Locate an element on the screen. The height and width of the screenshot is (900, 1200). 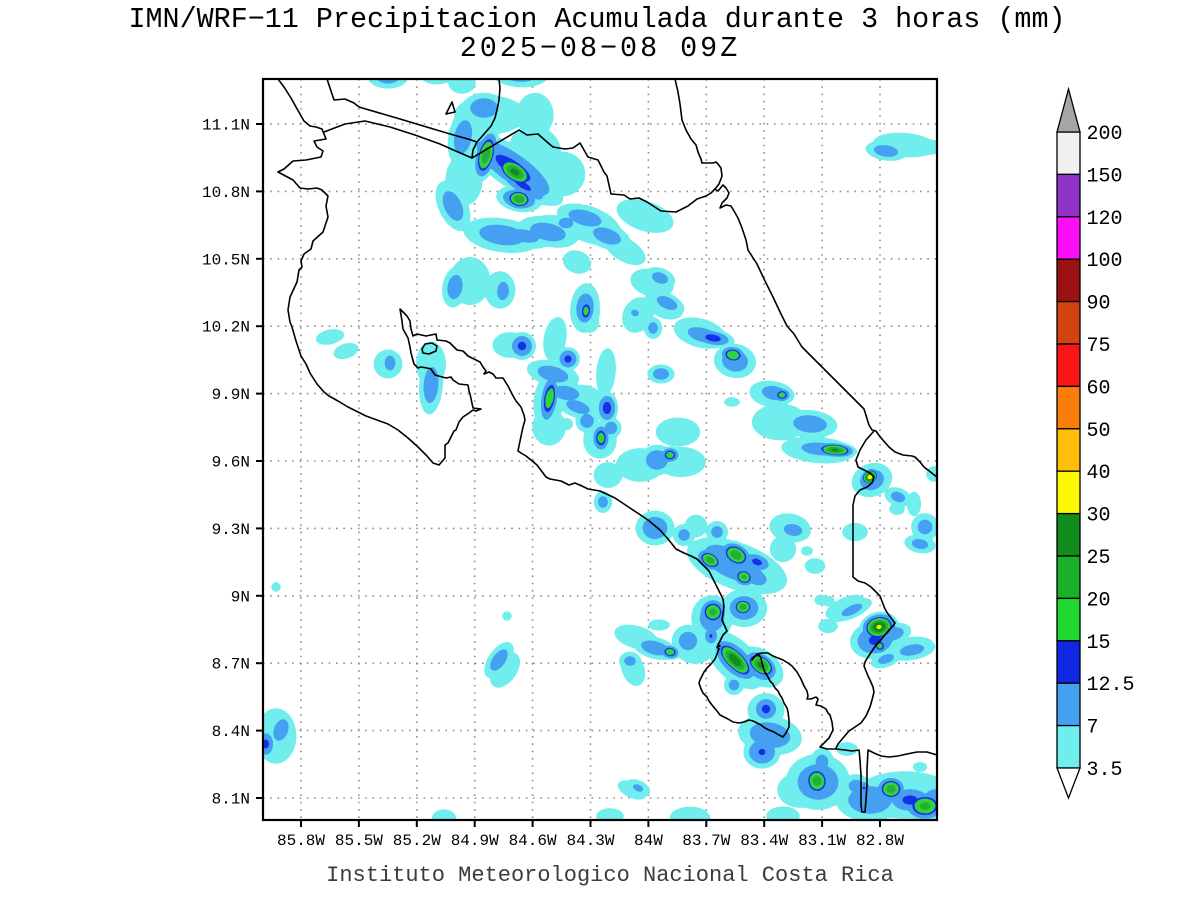
svg-text: 2025−08−08 09Z is located at coordinates (600, 48).